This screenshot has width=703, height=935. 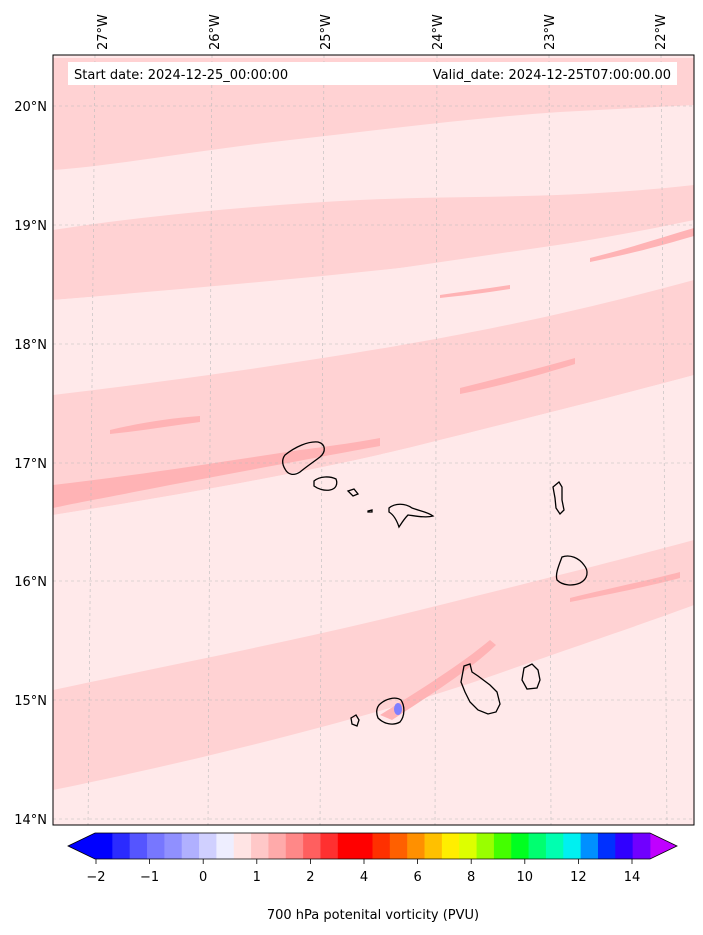 I want to click on island-sao-nicolau, so click(x=411, y=516).